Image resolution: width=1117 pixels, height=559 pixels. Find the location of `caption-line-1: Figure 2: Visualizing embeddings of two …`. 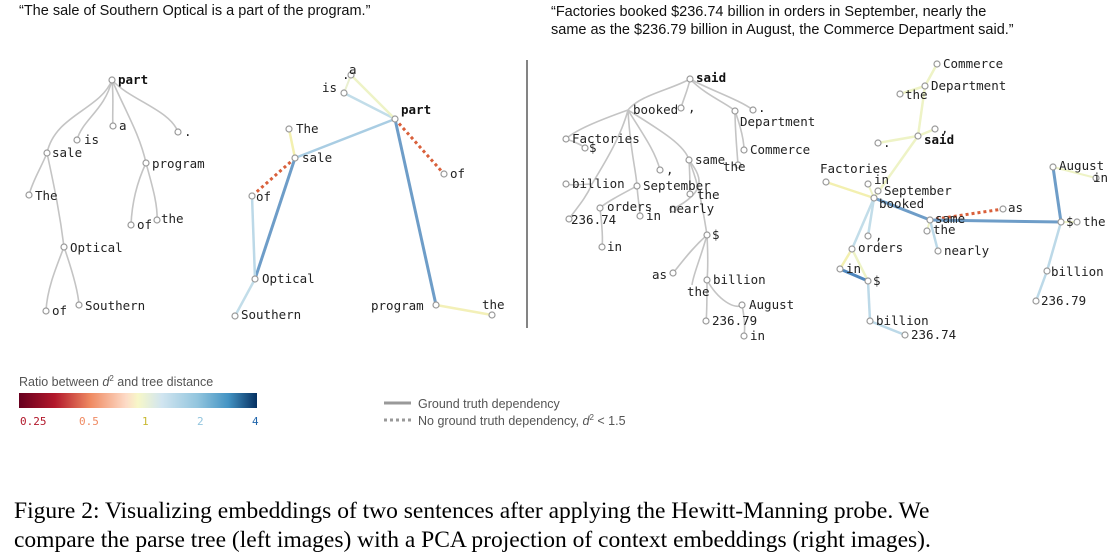

caption-line-1: Figure 2: Visualizing embeddings of two … is located at coordinates (472, 511).